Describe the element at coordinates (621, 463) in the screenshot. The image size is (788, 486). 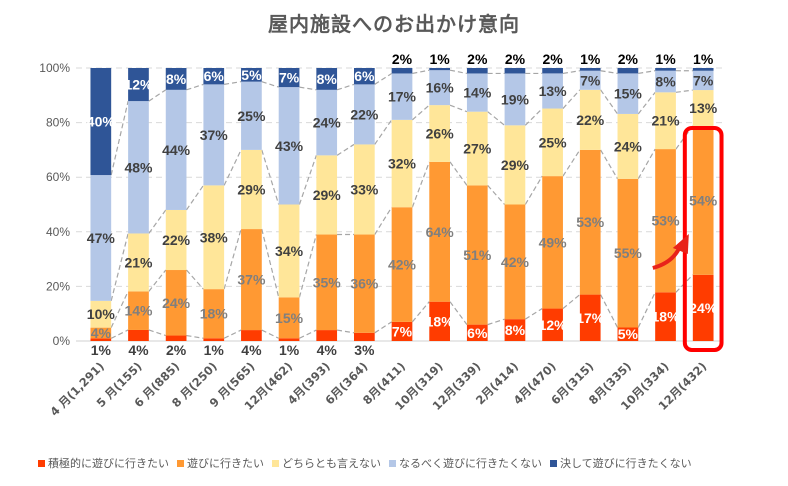
I see `legend-item: 決して遊びに行きたくない` at that location.